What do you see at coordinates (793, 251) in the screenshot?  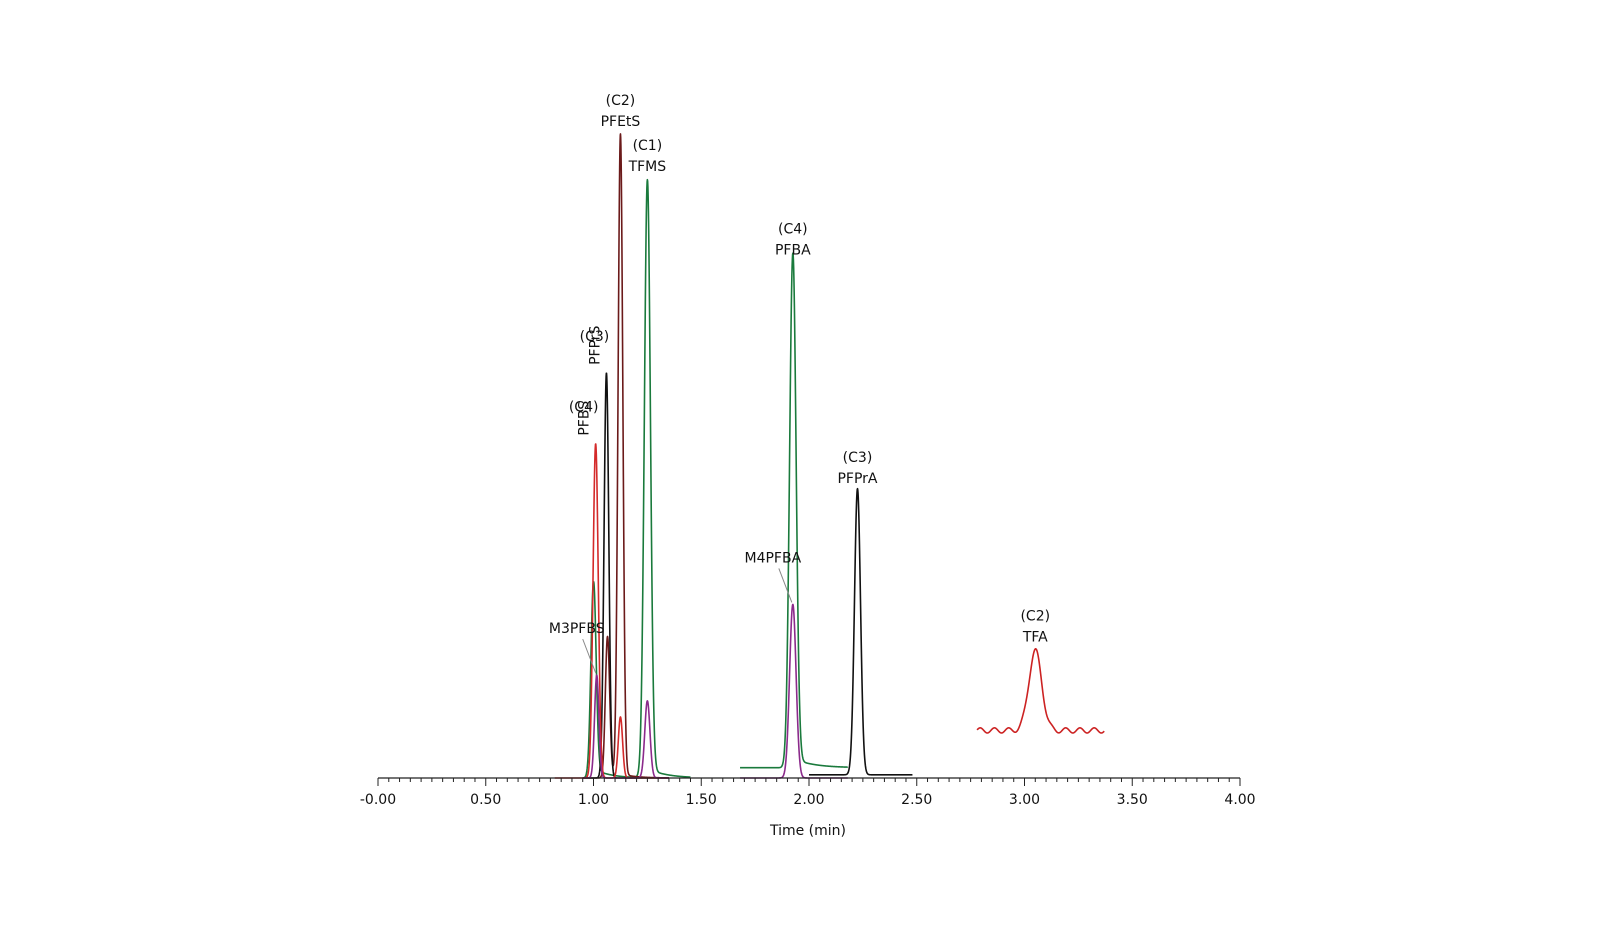 I see `peak-label-name: PFBA` at bounding box center [793, 251].